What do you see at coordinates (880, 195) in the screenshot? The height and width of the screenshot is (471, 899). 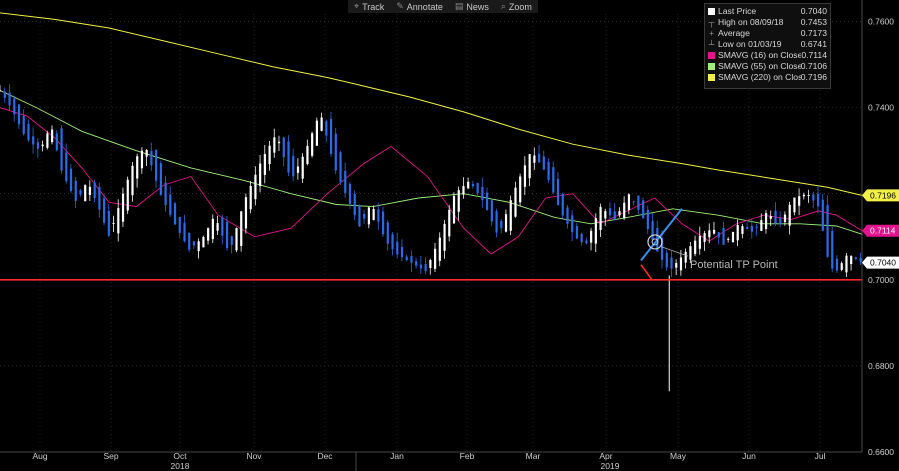 I see `price-tag` at bounding box center [880, 195].